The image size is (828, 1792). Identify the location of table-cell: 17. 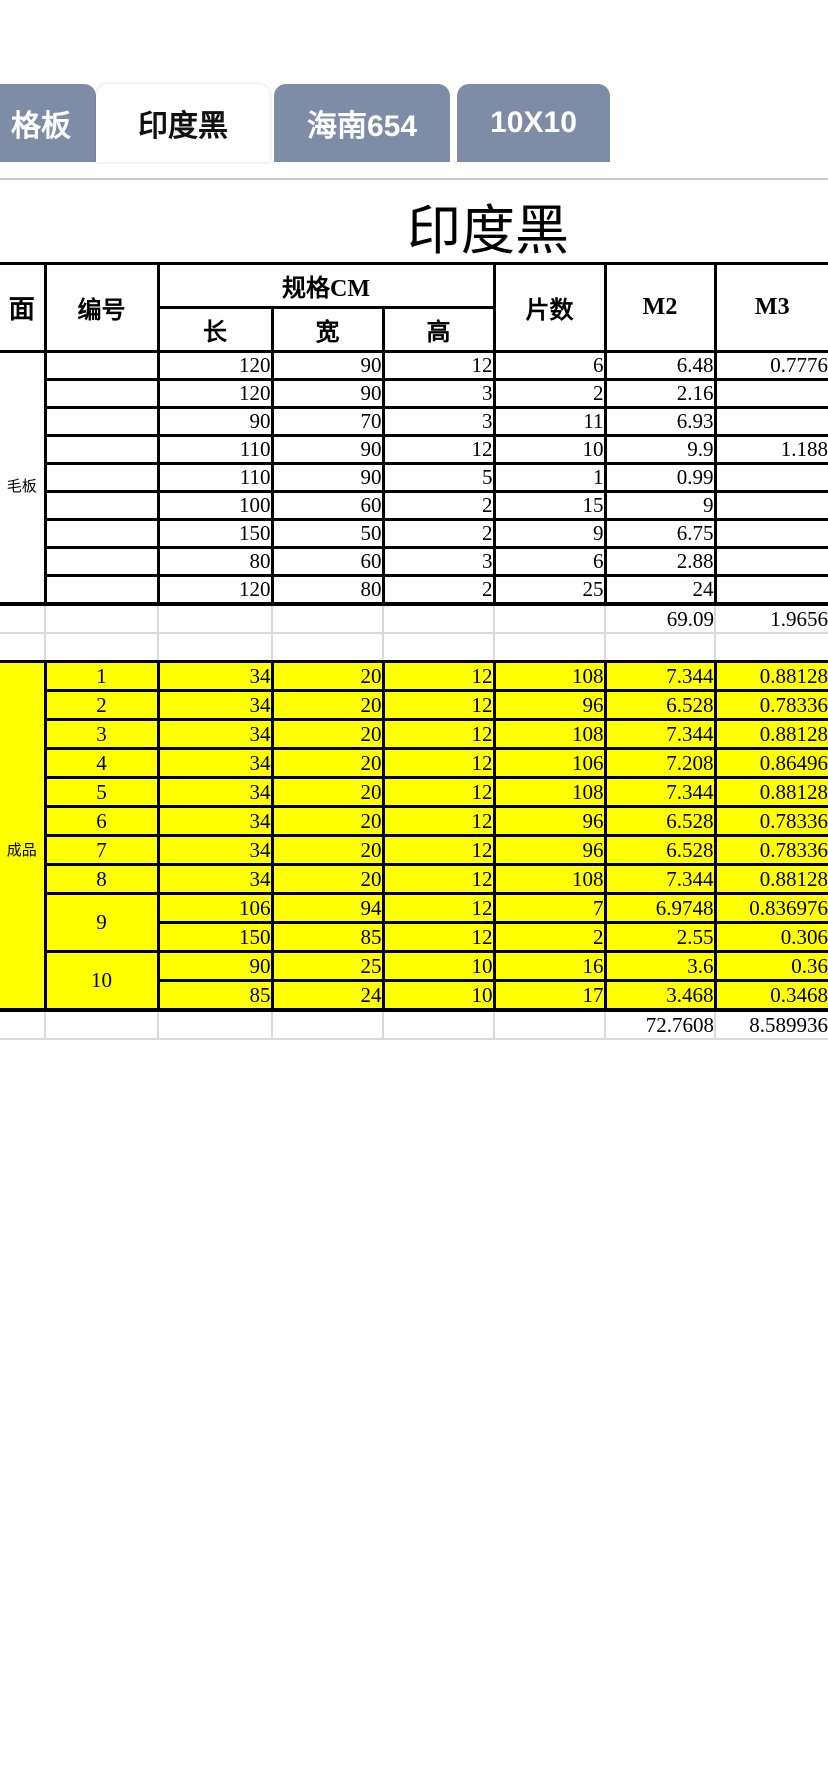
(549, 995).